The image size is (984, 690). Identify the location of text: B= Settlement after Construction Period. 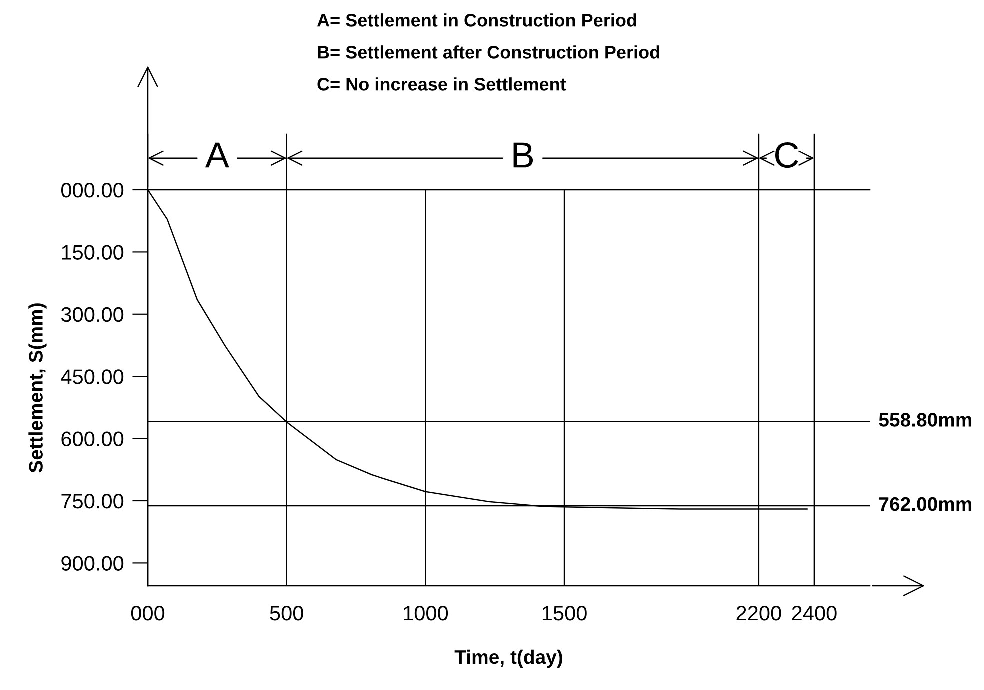
(489, 52).